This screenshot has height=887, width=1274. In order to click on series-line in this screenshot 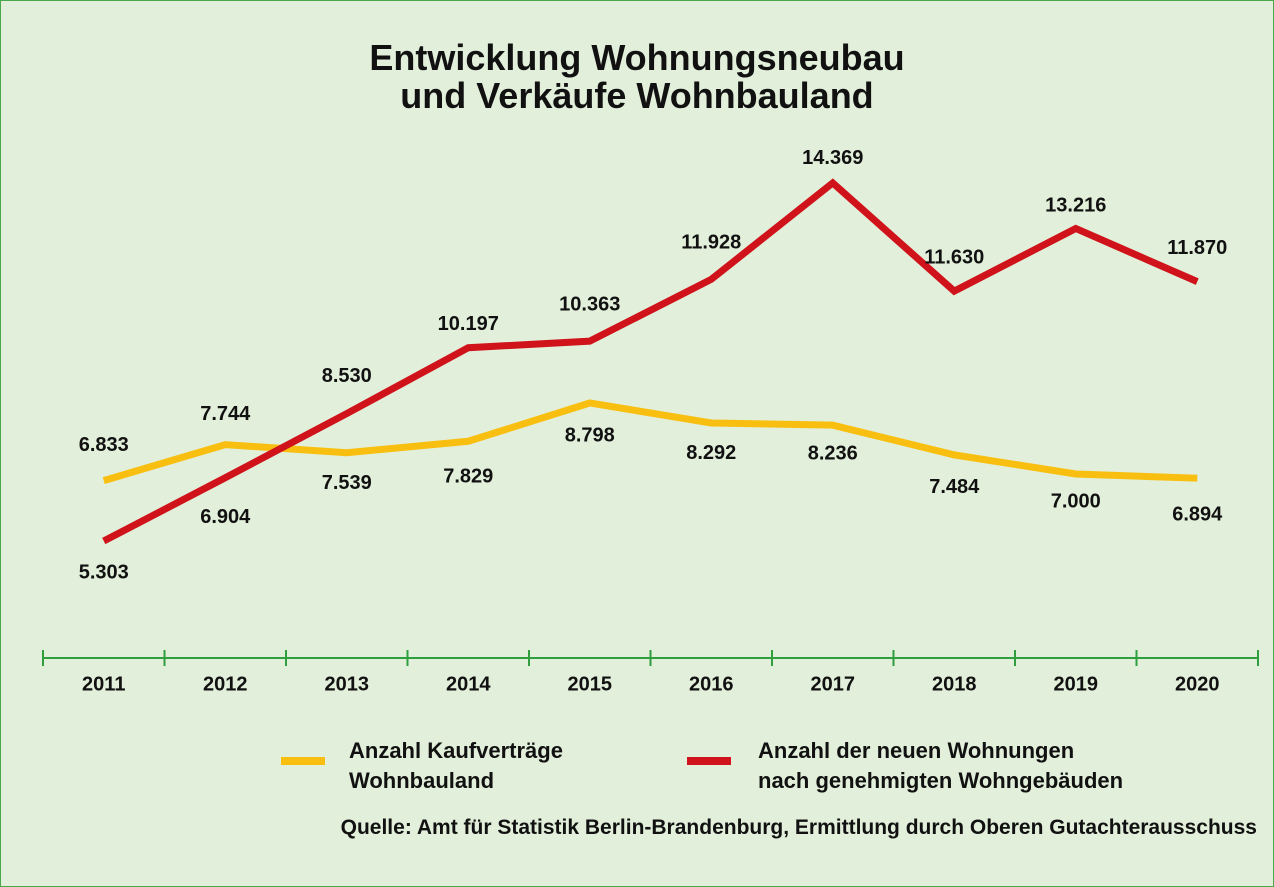, I will do `click(650, 441)`.